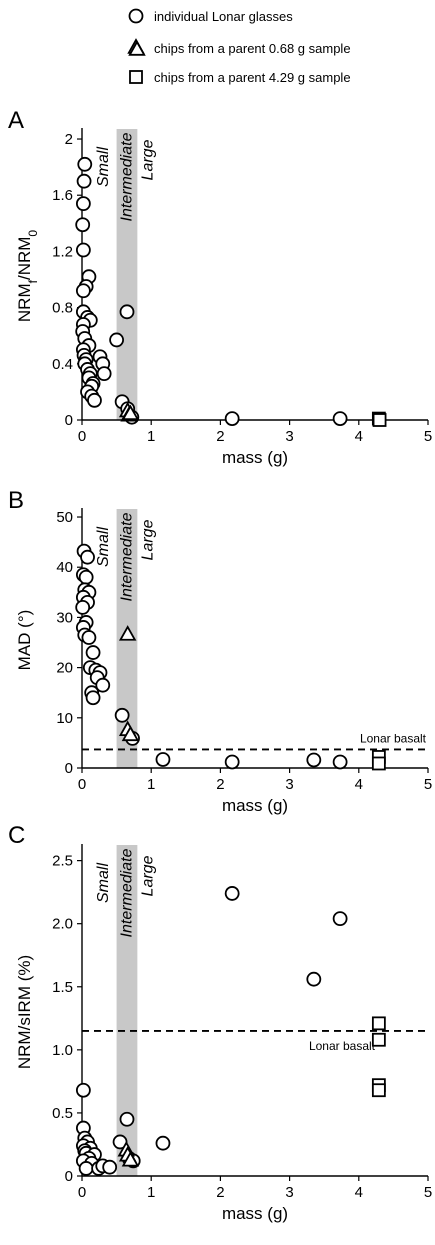 This screenshot has width=435, height=1245. What do you see at coordinates (252, 48) in the screenshot?
I see `legend-label: chips from a parent 0.68 g sample` at bounding box center [252, 48].